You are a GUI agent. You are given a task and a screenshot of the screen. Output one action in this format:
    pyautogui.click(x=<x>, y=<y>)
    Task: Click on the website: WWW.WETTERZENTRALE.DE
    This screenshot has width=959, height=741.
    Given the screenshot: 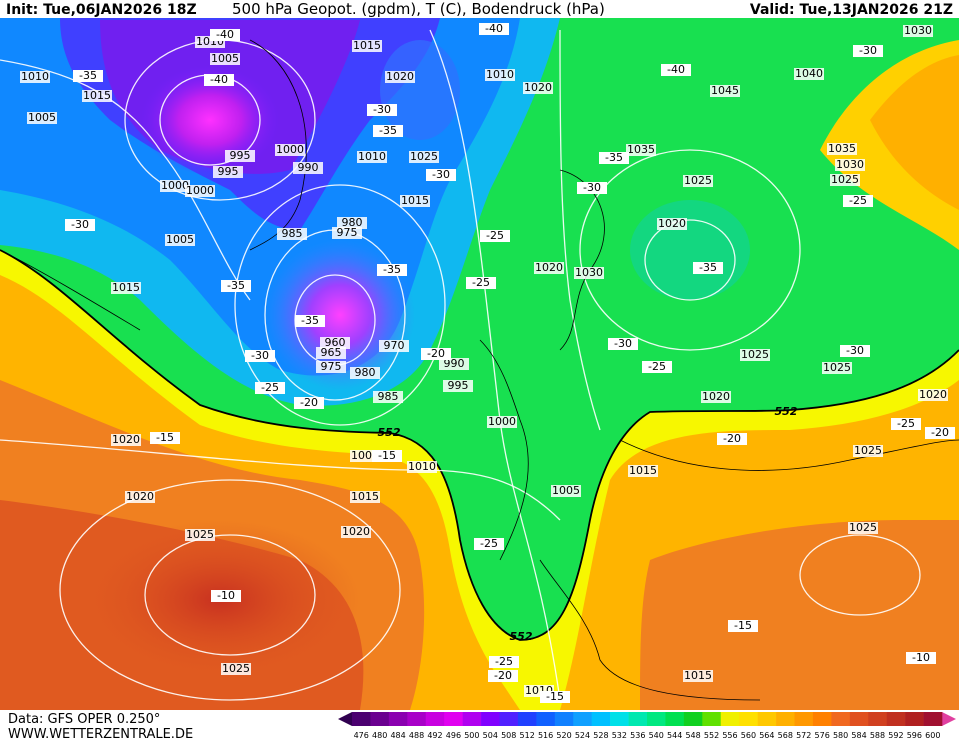 What is the action you would take?
    pyautogui.click(x=100, y=734)
    